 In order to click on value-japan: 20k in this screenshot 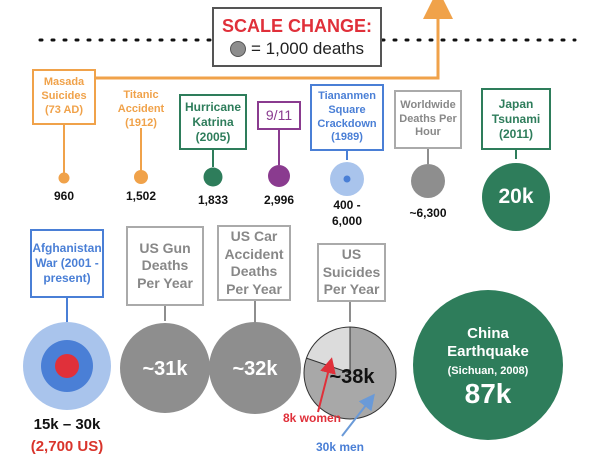, I will do `click(516, 196)`.